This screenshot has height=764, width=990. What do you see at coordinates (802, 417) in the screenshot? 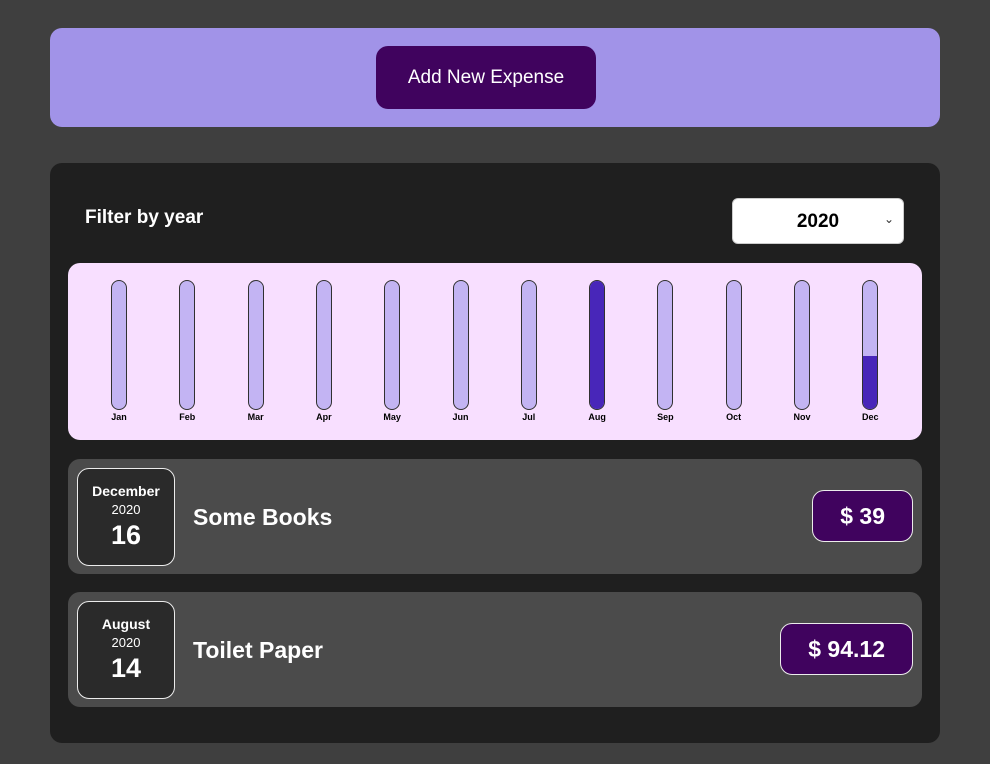
I see `chart-bar-label: Nov` at bounding box center [802, 417].